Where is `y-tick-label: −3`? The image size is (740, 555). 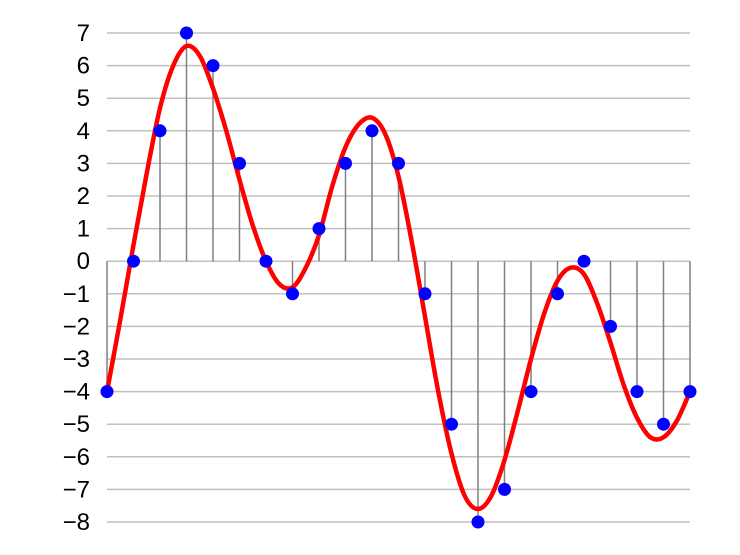 y-tick-label: −3 is located at coordinates (76, 359).